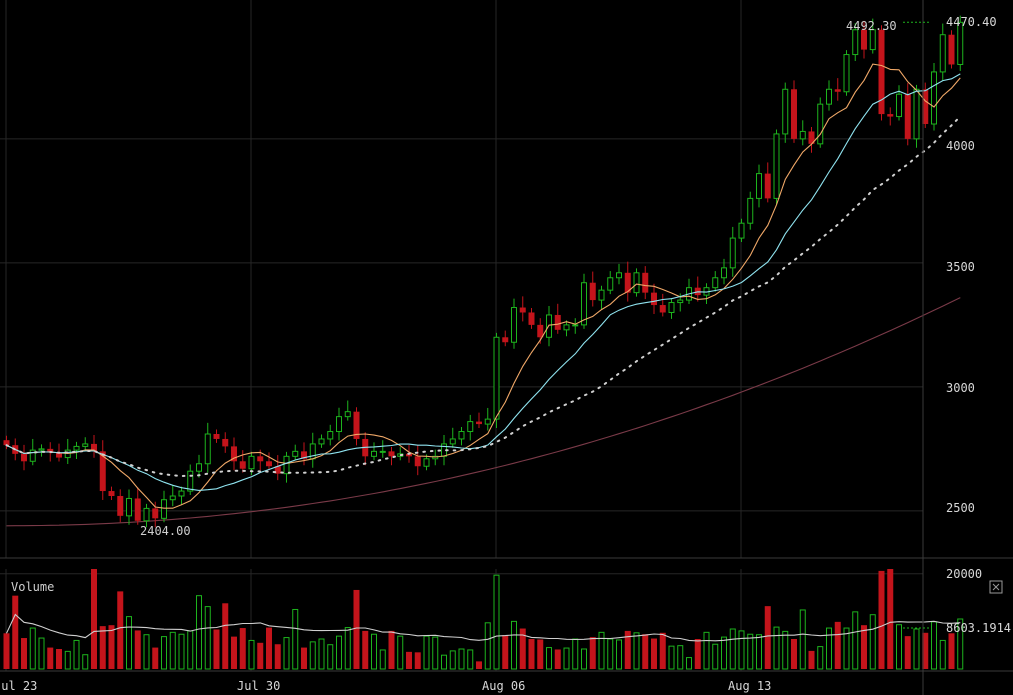 The width and height of the screenshot is (1013, 695). What do you see at coordinates (32, 587) in the screenshot?
I see `volume-panel-label: Volume` at bounding box center [32, 587].